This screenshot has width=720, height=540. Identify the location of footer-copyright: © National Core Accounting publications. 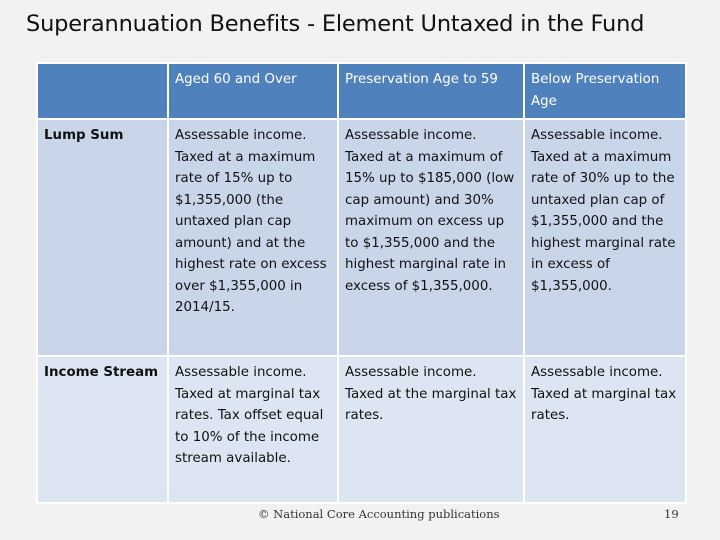
(379, 514).